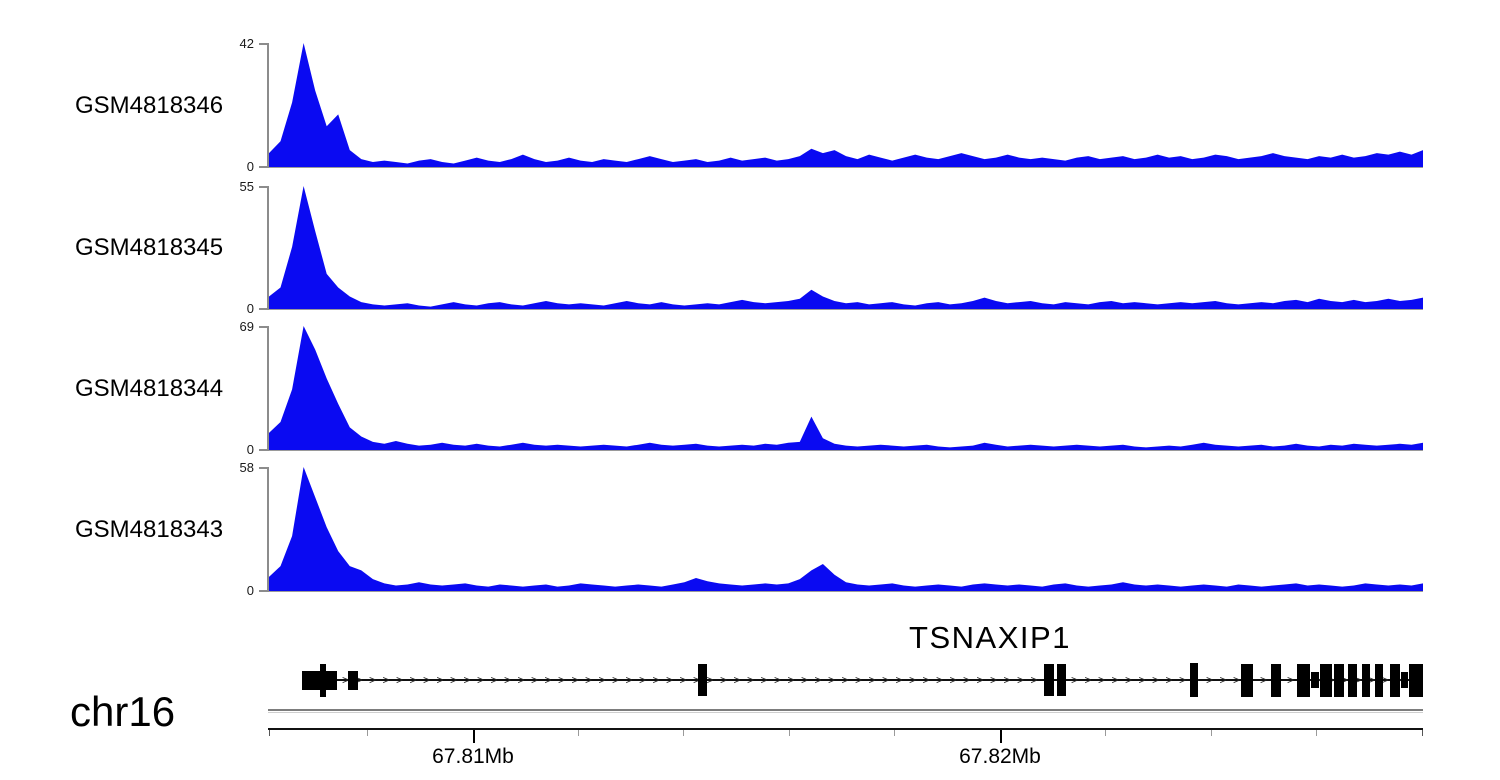 This screenshot has width=1500, height=780. What do you see at coordinates (149, 247) in the screenshot?
I see `track-sample-label: GSM4818345` at bounding box center [149, 247].